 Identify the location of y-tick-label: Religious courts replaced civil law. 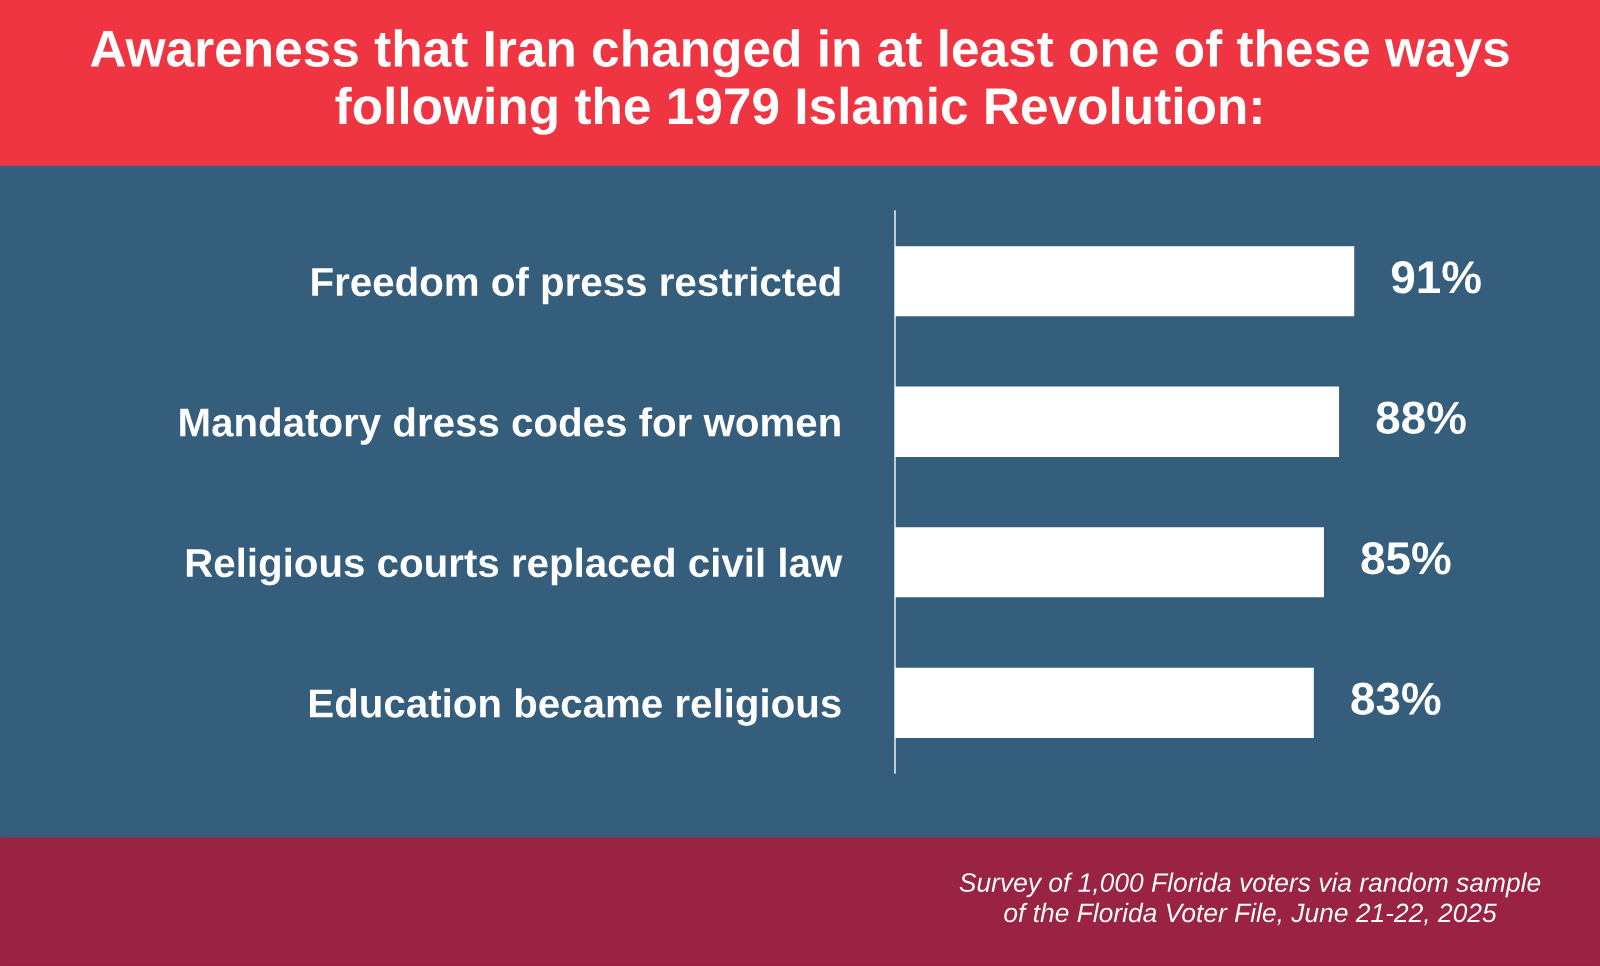
(514, 566).